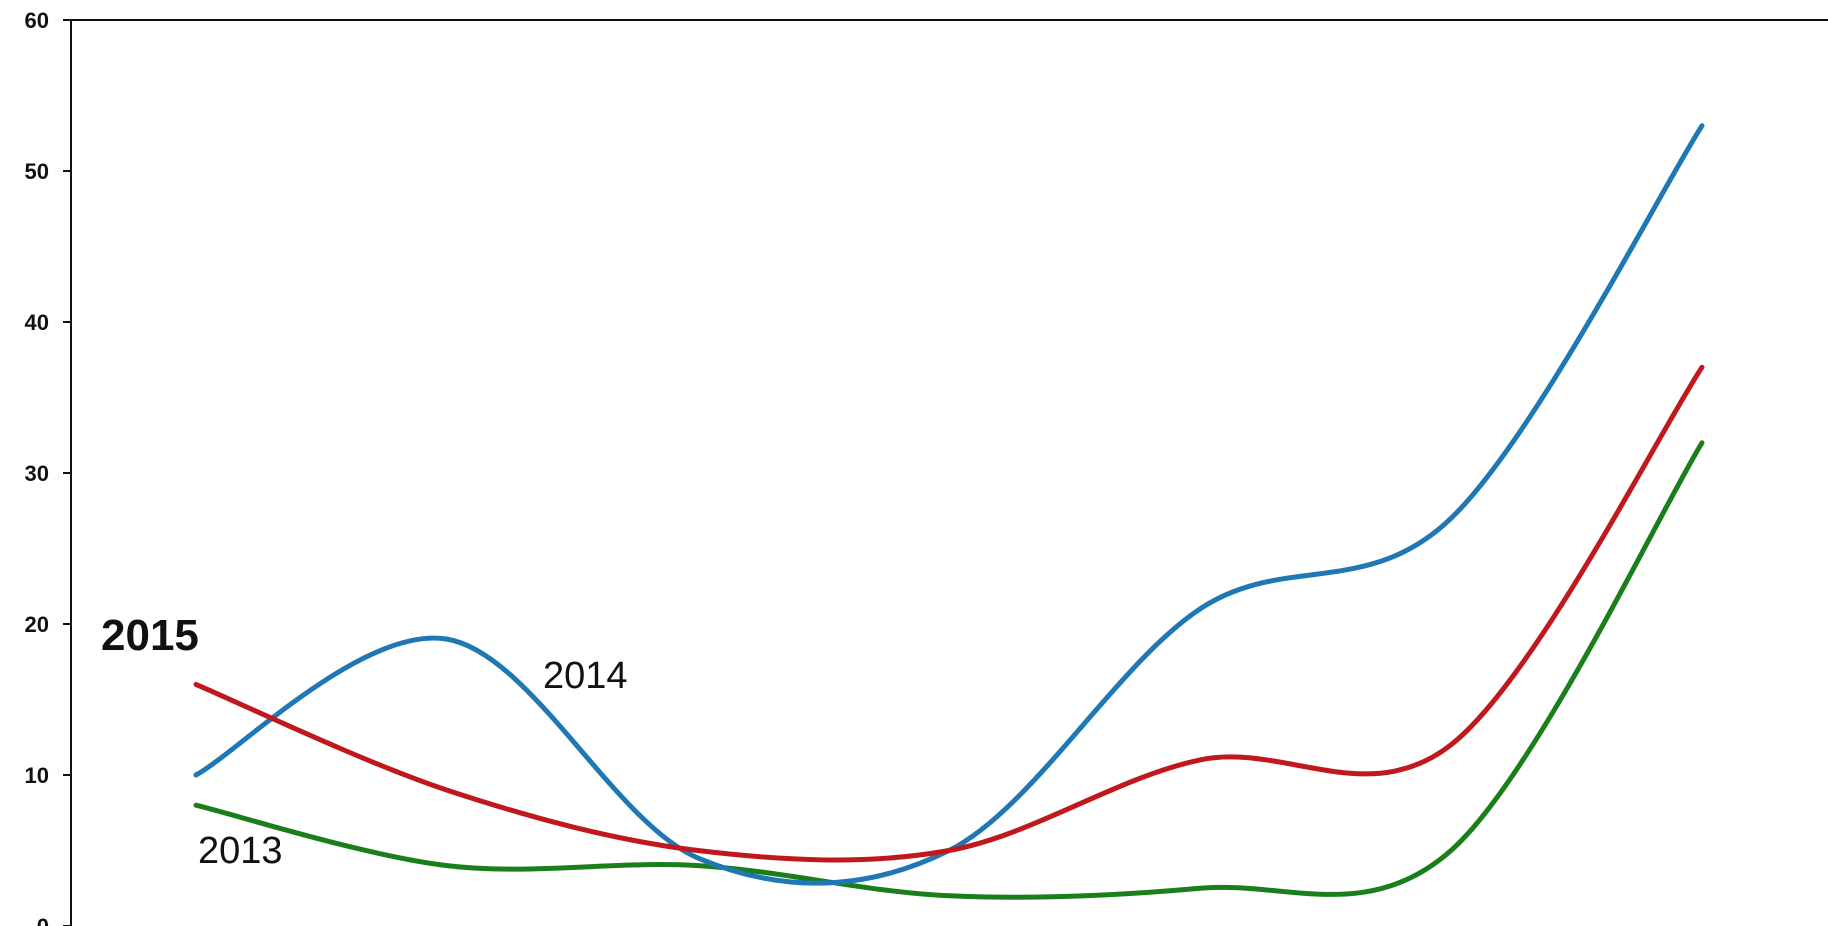  What do you see at coordinates (37, 20) in the screenshot?
I see `y-tick-label: 60` at bounding box center [37, 20].